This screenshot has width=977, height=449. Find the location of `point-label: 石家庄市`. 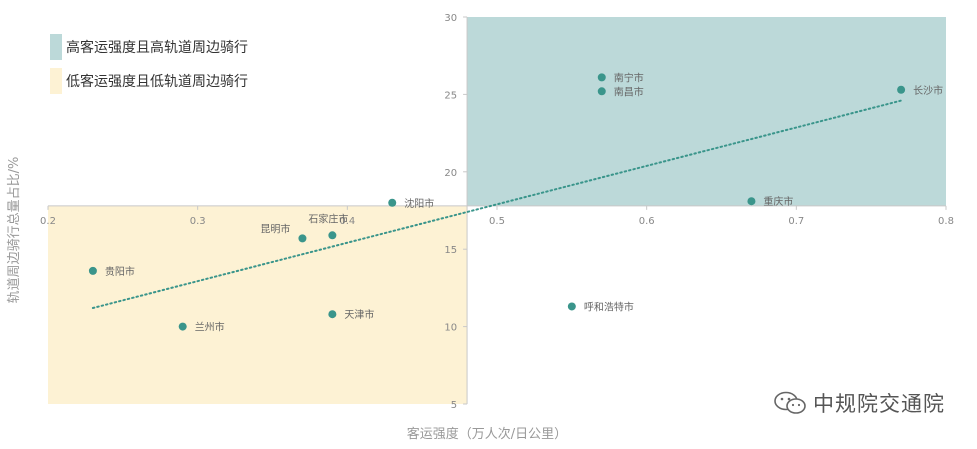

point-label: 石家庄市 is located at coordinates (328, 218).